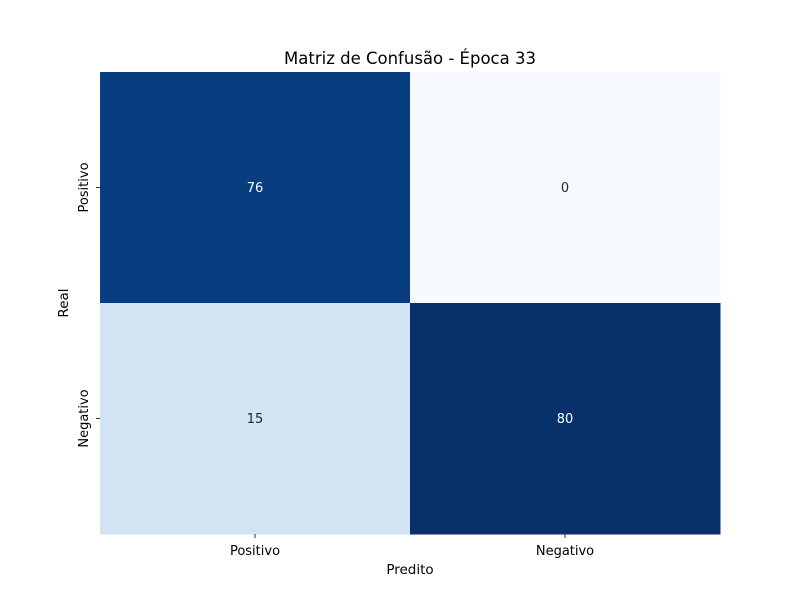 The height and width of the screenshot is (600, 800). What do you see at coordinates (84, 187) in the screenshot?
I see `y-tick-label-0: Positivo` at bounding box center [84, 187].